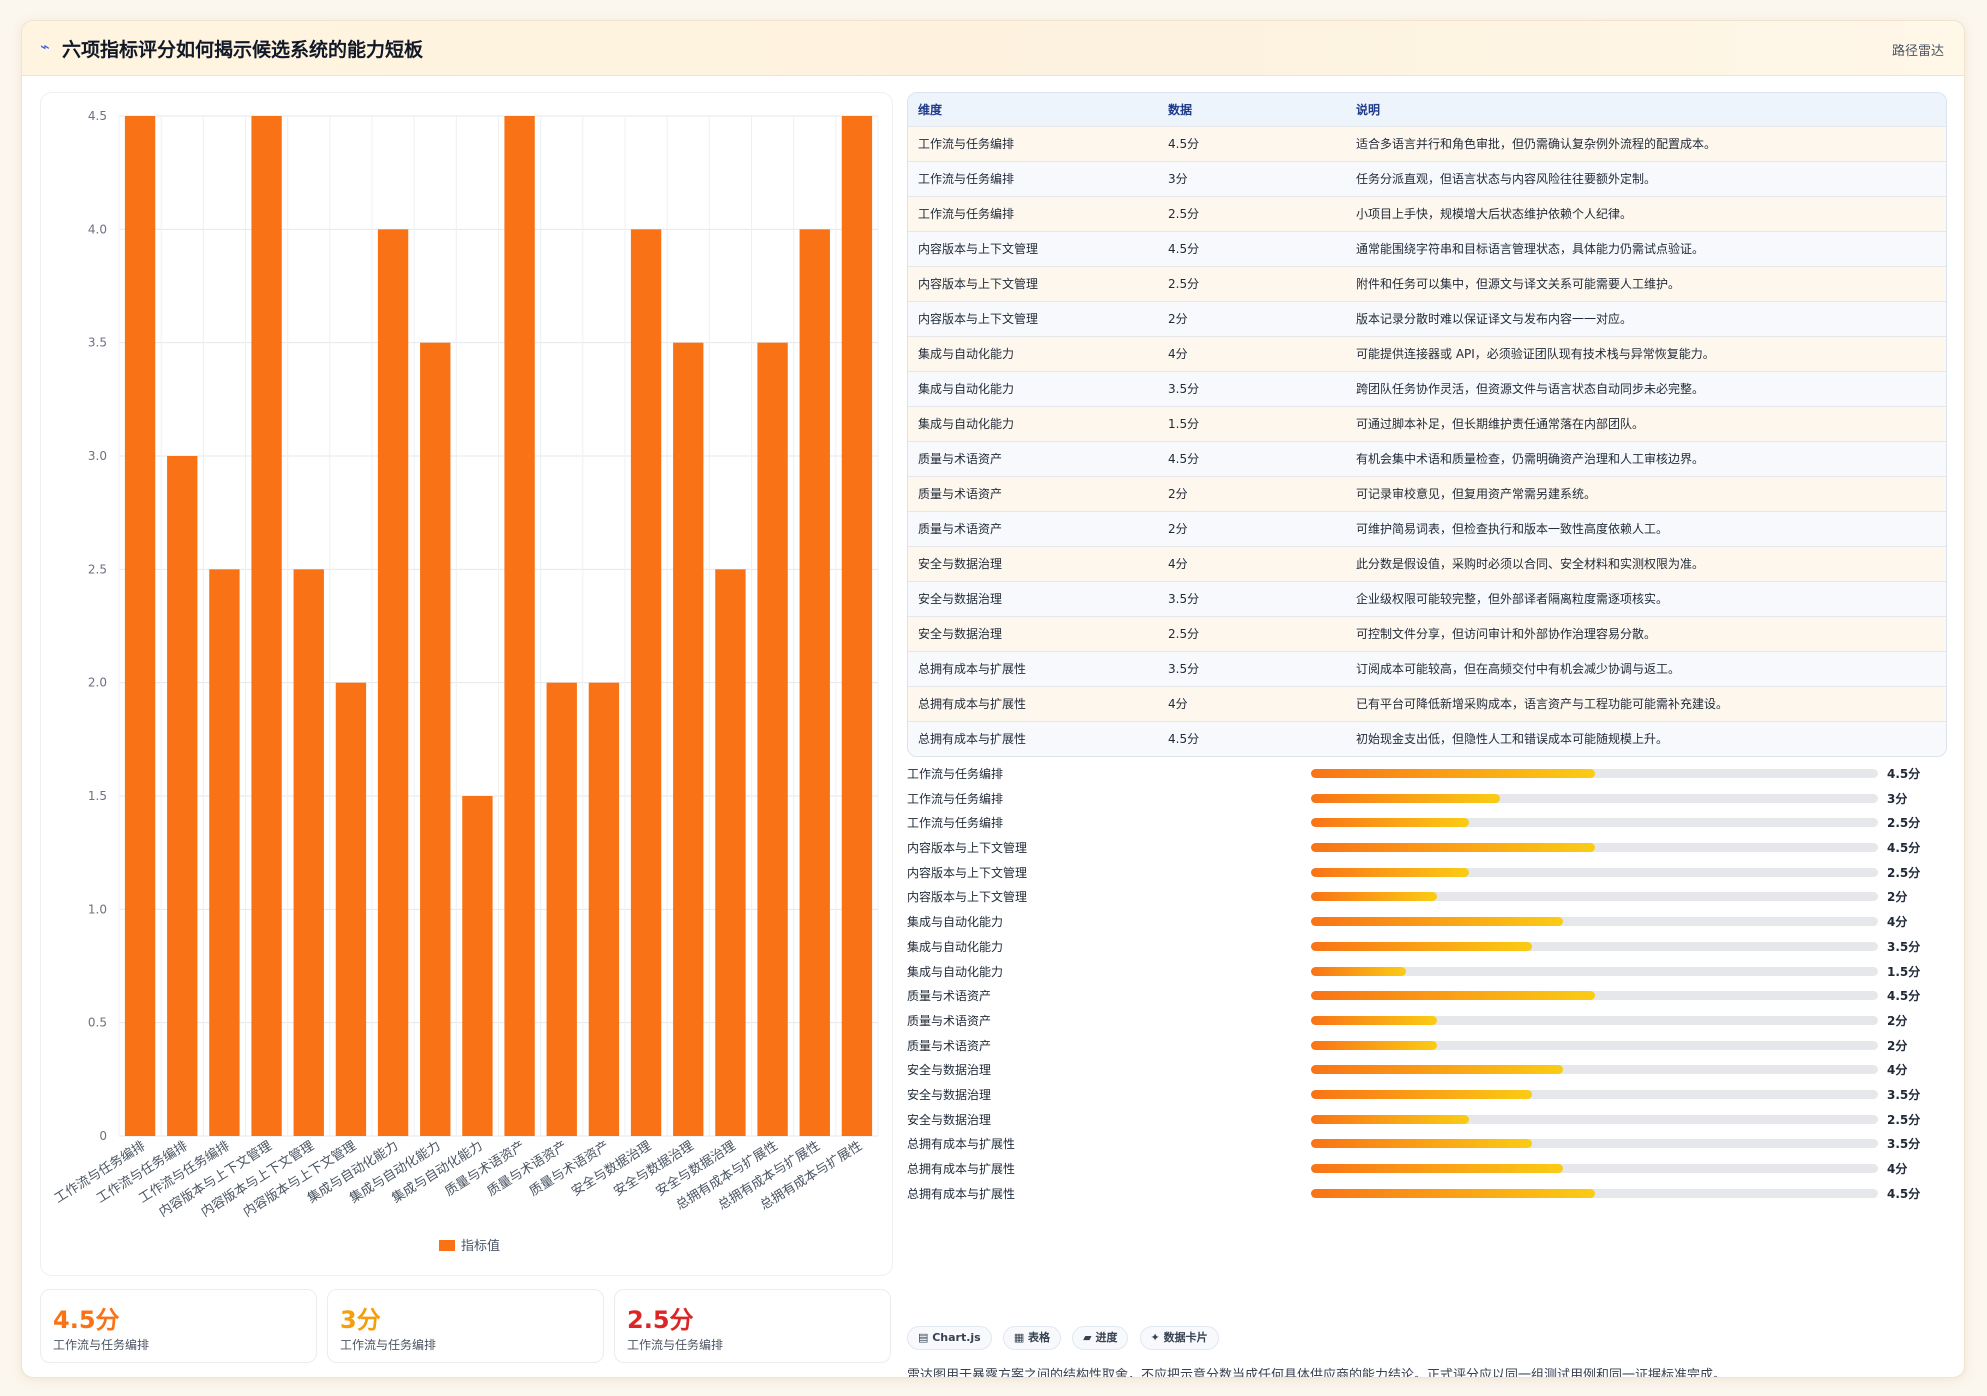 This screenshot has height=1396, width=1987. I want to click on cell-note: 版本记录分散时难以保证译文与发布内容一一对应。, so click(1646, 318).